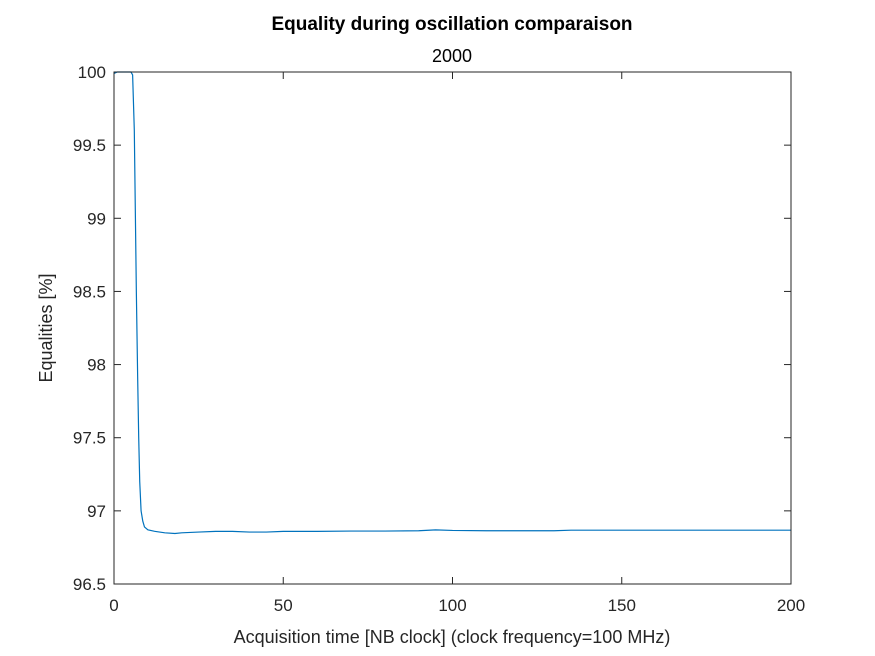 The image size is (875, 656). What do you see at coordinates (89, 438) in the screenshot?
I see `y-tick-label: 97.5` at bounding box center [89, 438].